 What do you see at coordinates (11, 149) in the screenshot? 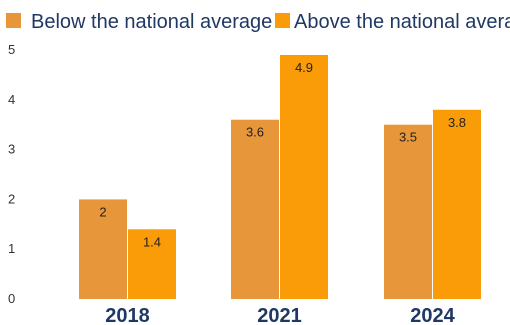
I see `y-tick-label: 3` at bounding box center [11, 149].